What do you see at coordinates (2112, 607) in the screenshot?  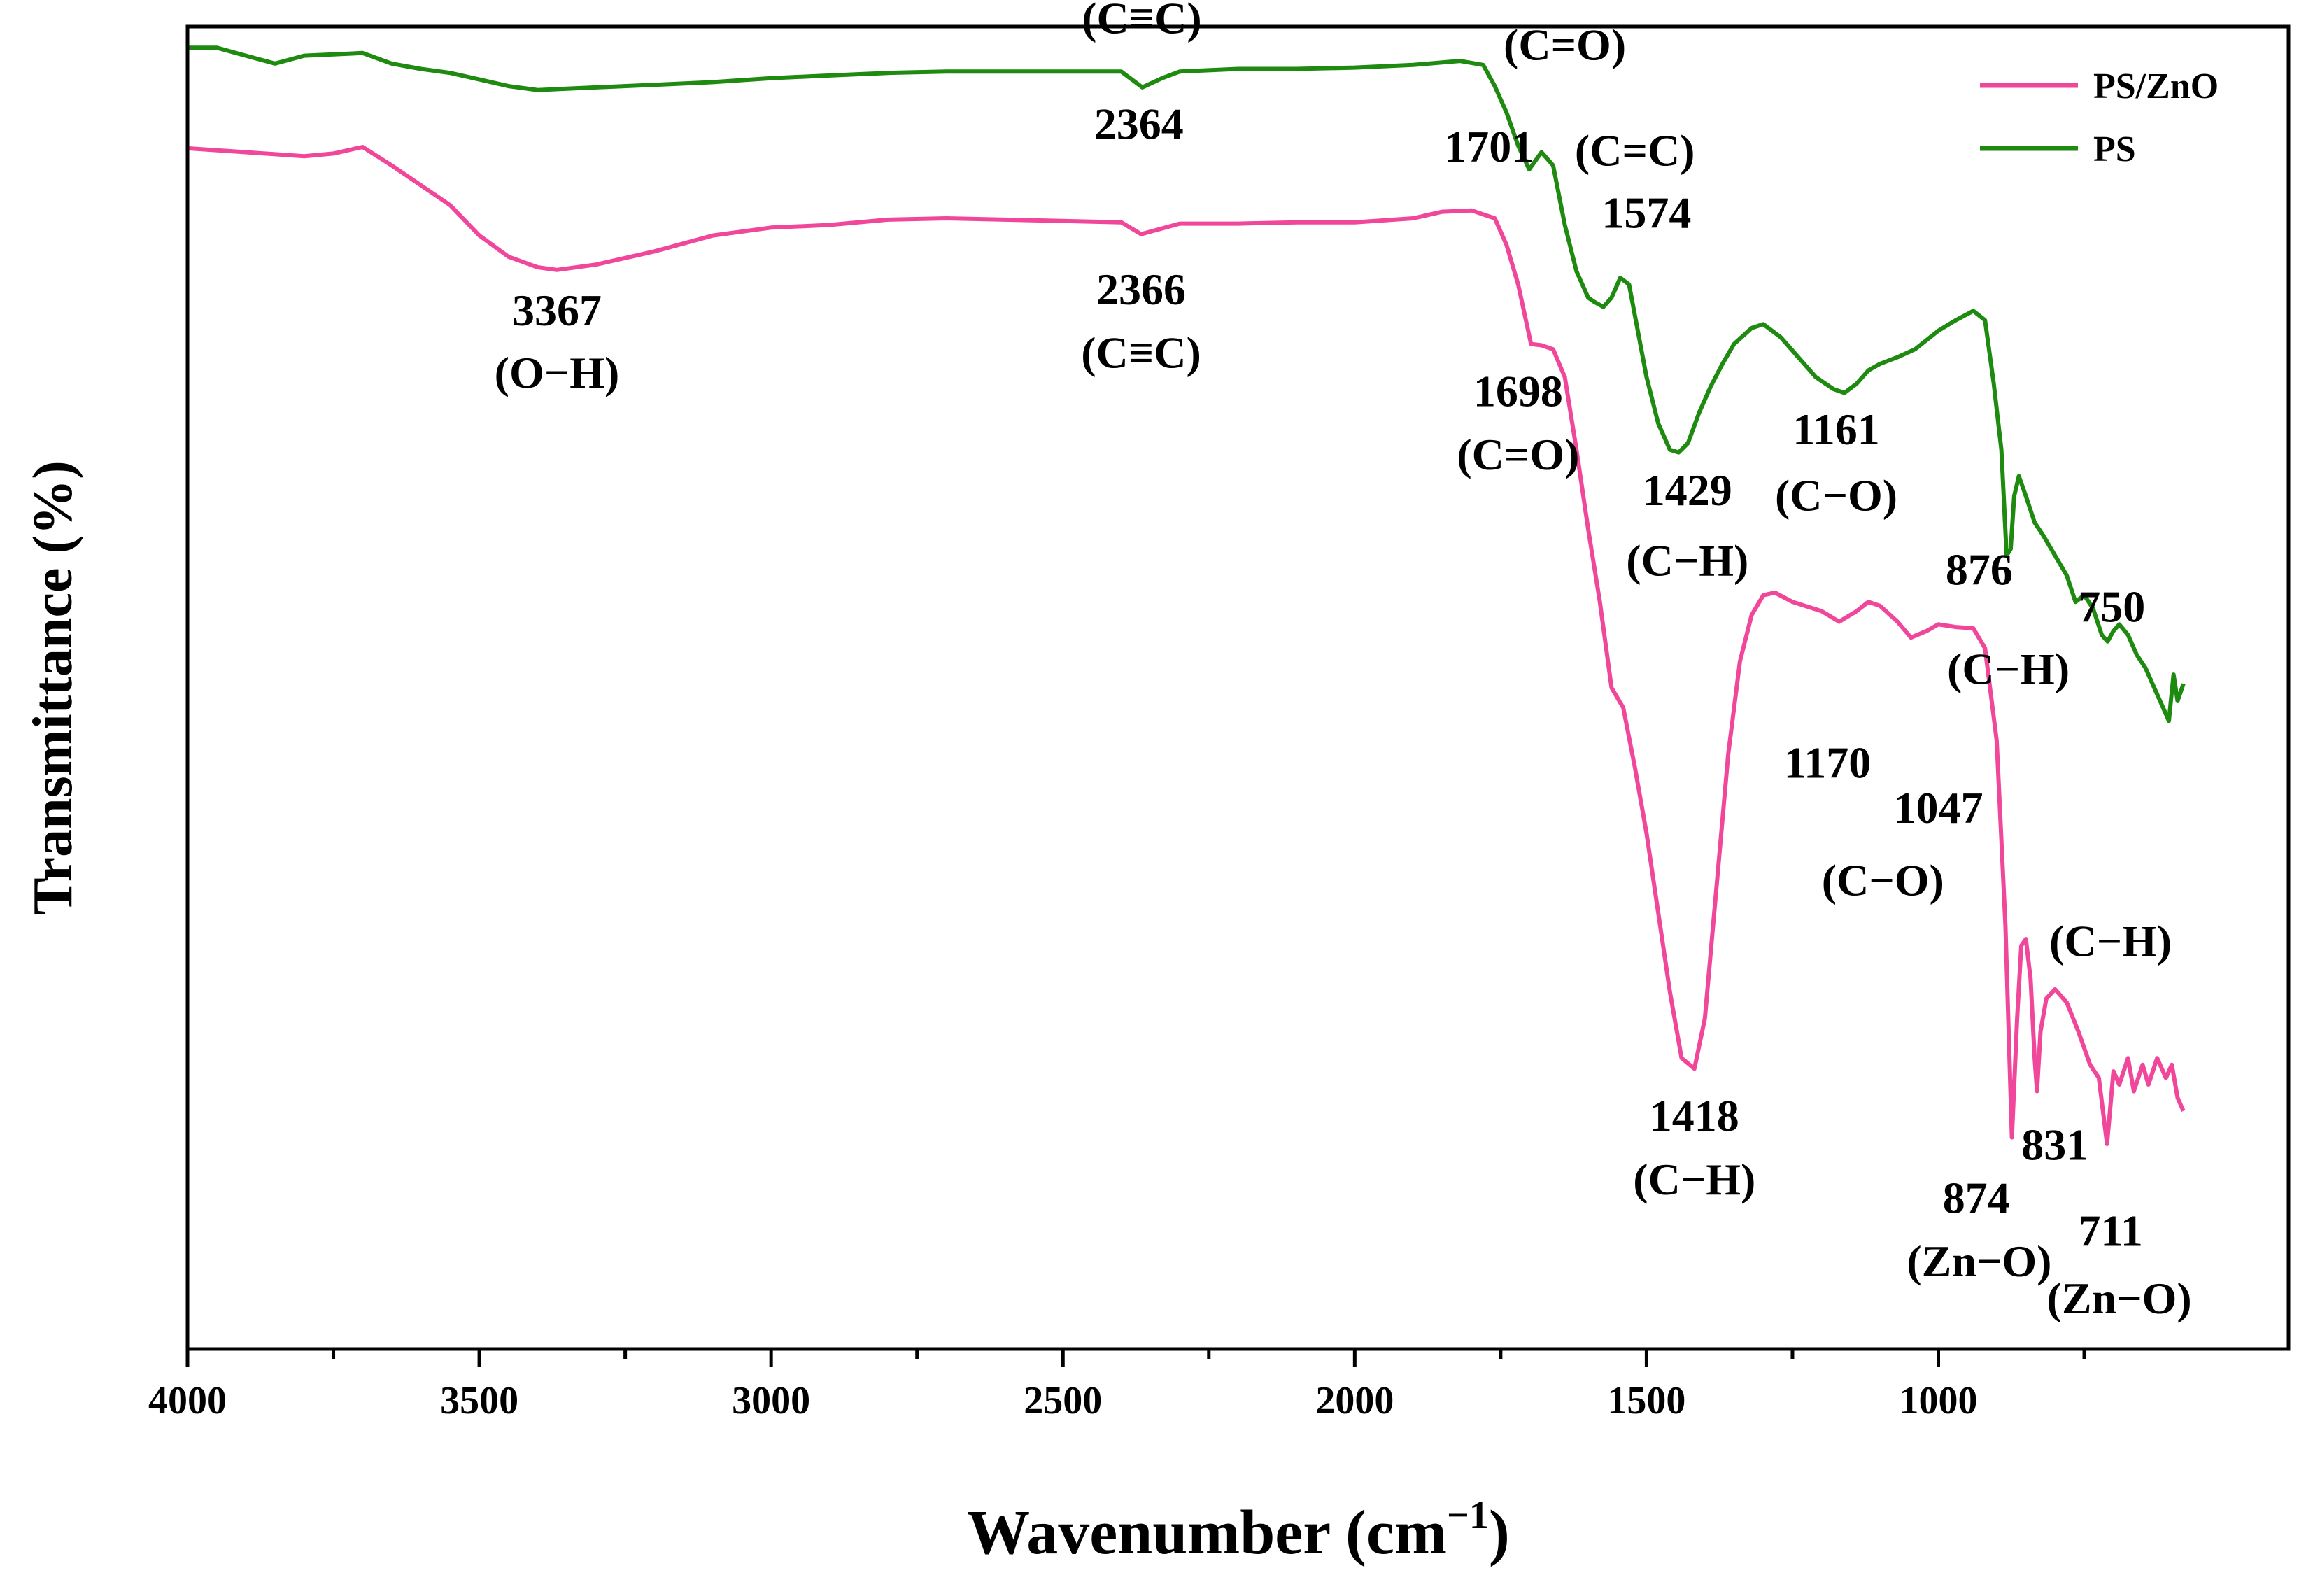 I see `annotation-ps-750-value: 750` at bounding box center [2112, 607].